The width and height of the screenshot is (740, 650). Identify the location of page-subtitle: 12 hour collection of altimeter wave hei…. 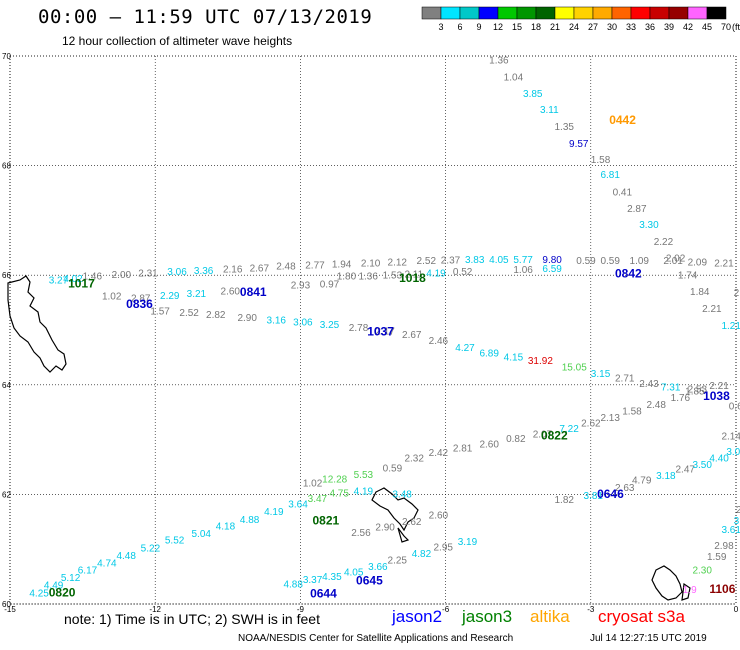
(177, 41).